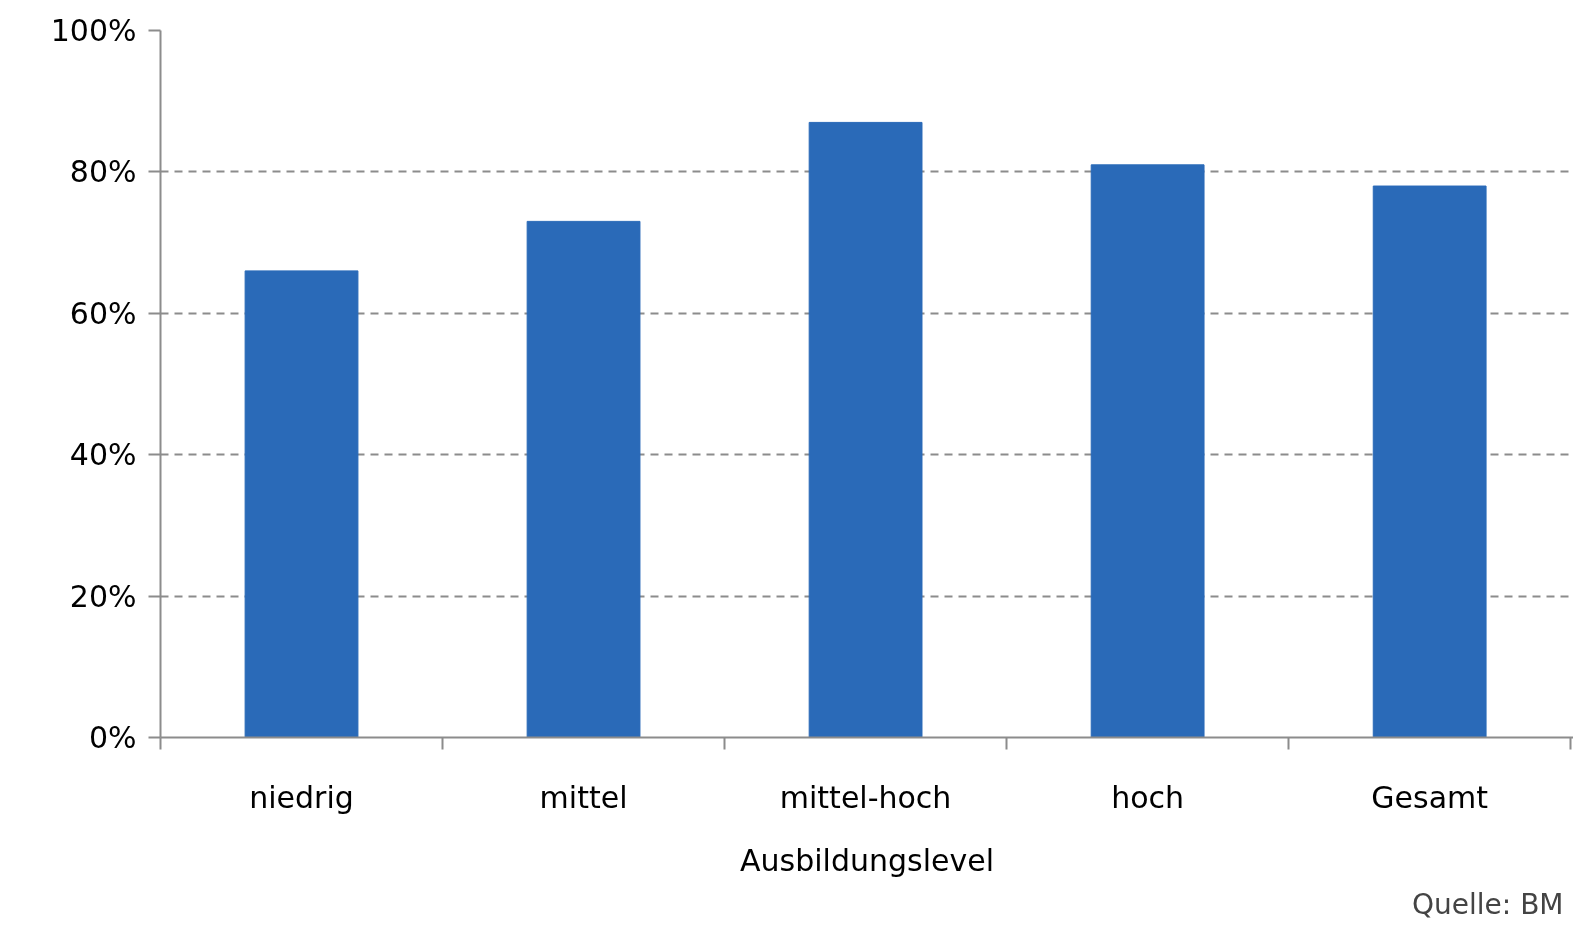 This screenshot has width=1573, height=925. I want to click on y-tick-label: 80%, so click(103, 172).